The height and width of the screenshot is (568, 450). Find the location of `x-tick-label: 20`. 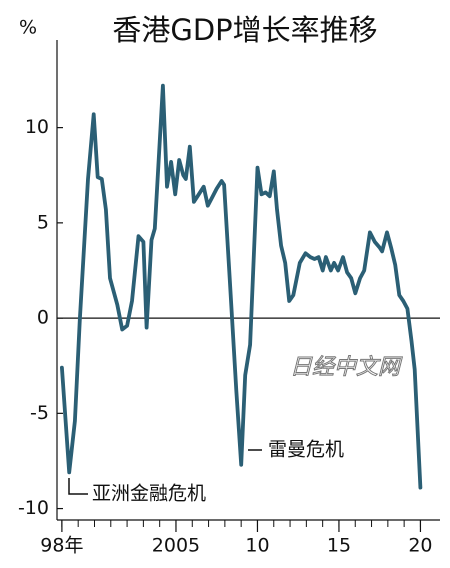

x-tick-label: 20 is located at coordinates (420, 546).